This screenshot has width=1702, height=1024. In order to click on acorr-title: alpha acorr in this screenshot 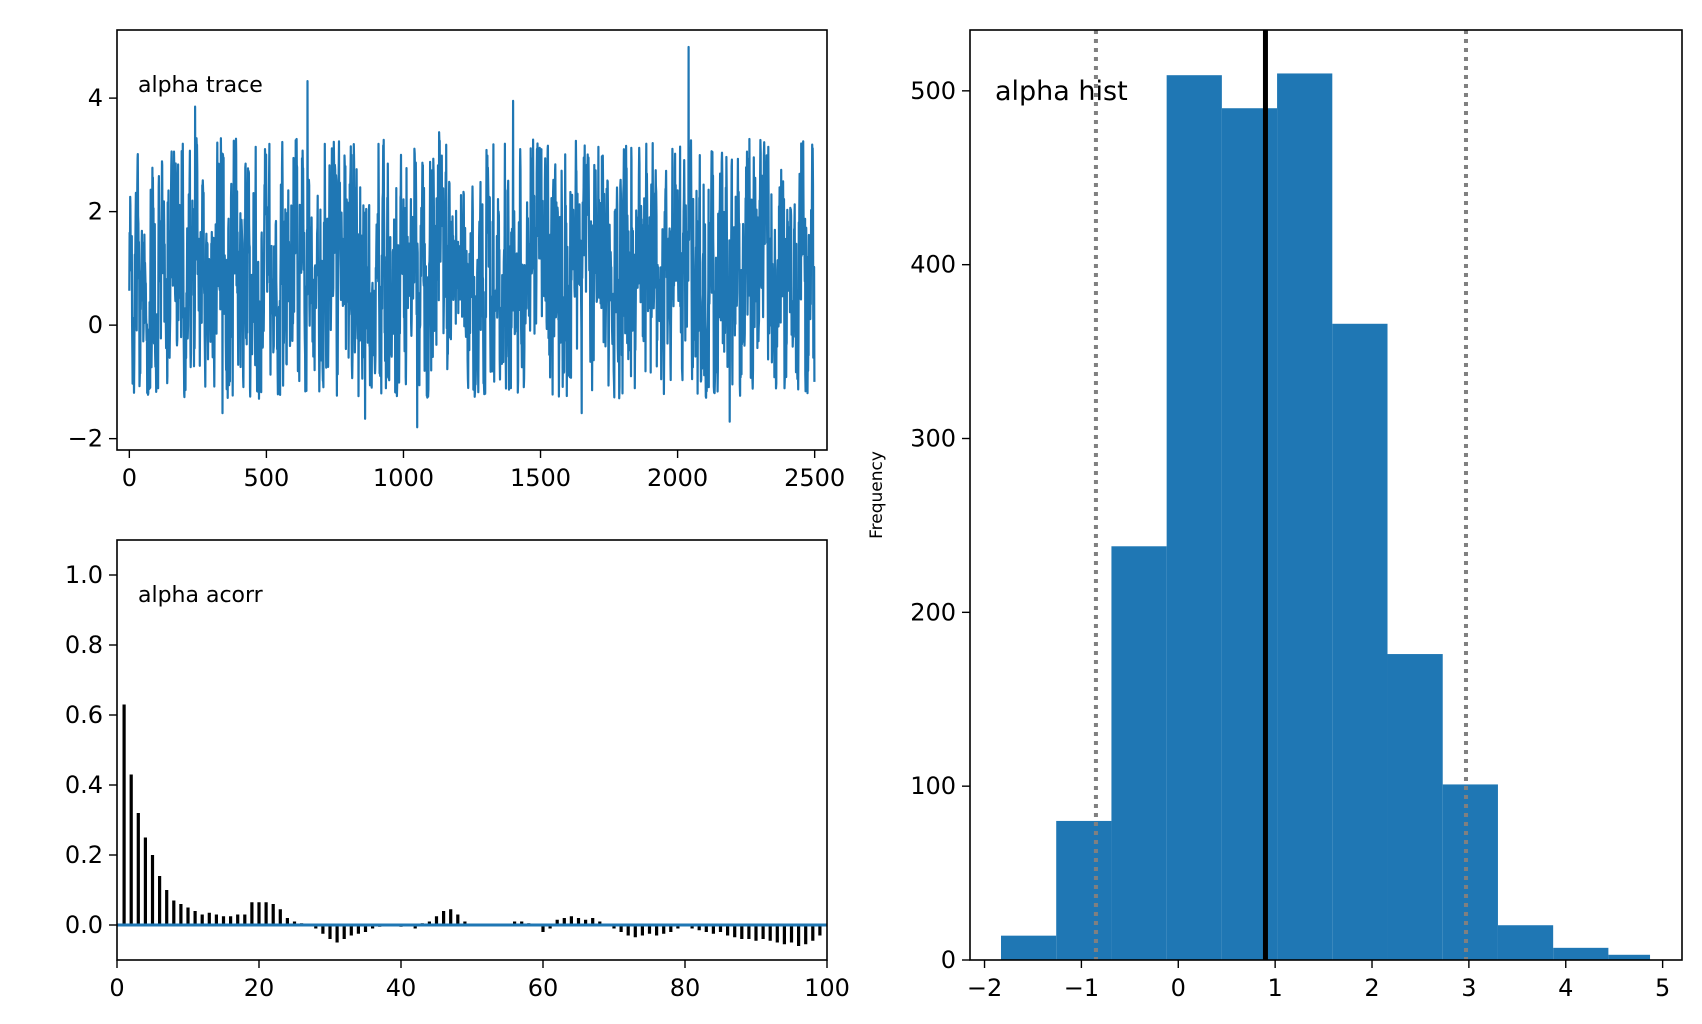, I will do `click(201, 595)`.